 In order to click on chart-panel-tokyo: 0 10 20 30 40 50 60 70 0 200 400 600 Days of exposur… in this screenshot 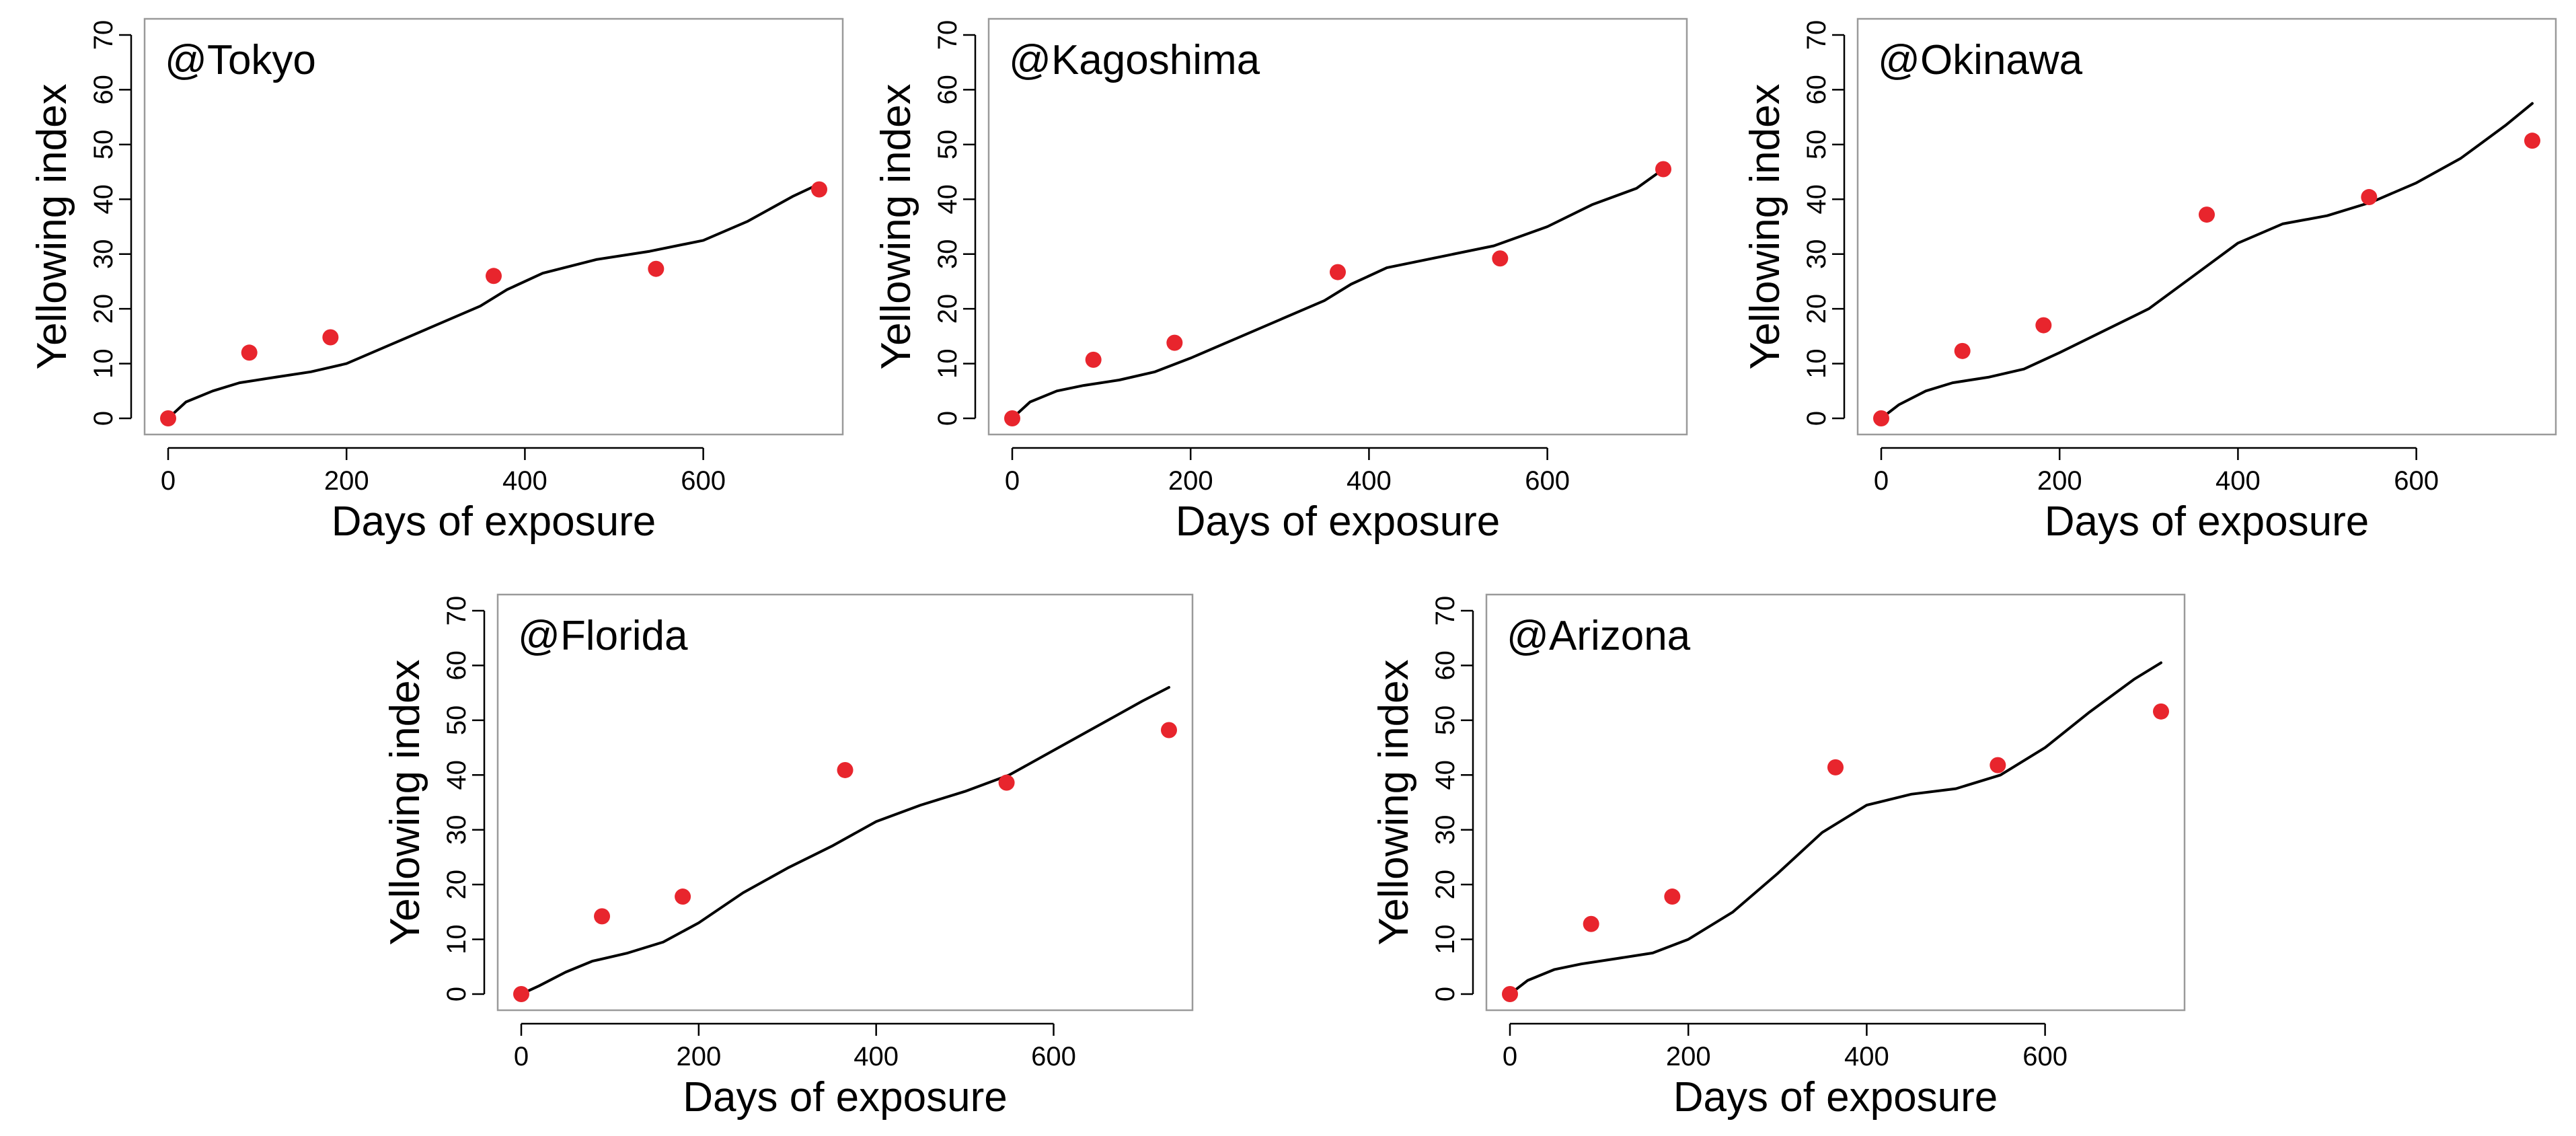, I will do `click(436, 281)`.